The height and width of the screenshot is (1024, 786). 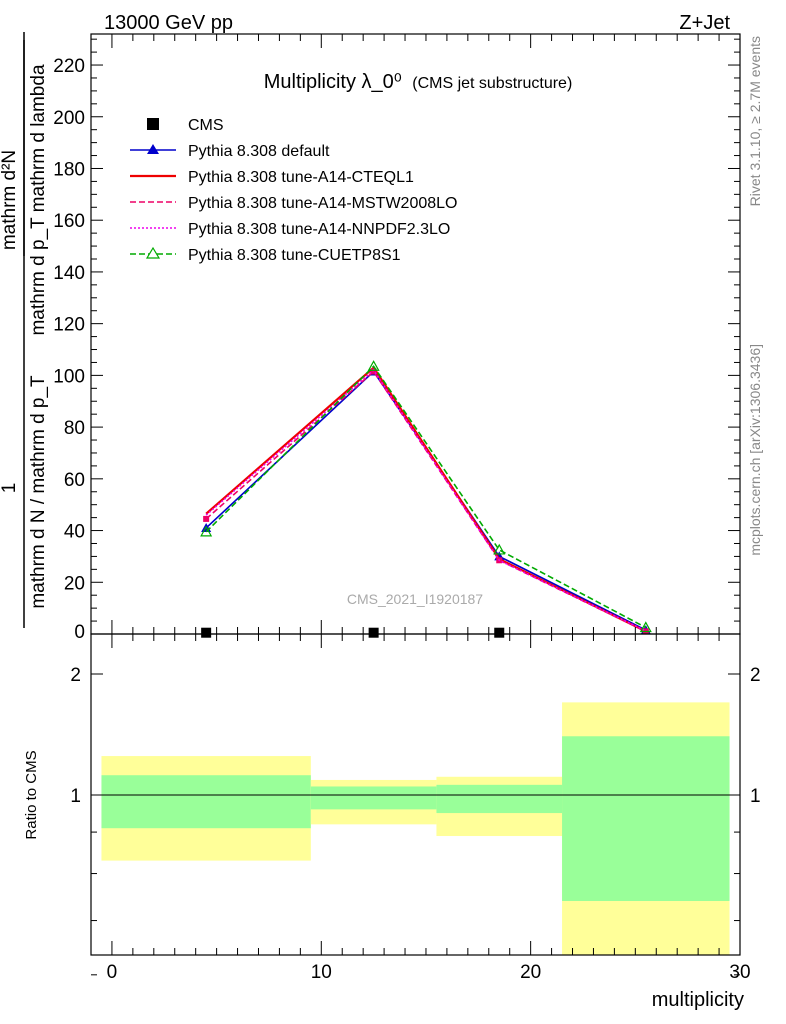 What do you see at coordinates (704, 23) in the screenshot?
I see `header-channel: Z+Jet` at bounding box center [704, 23].